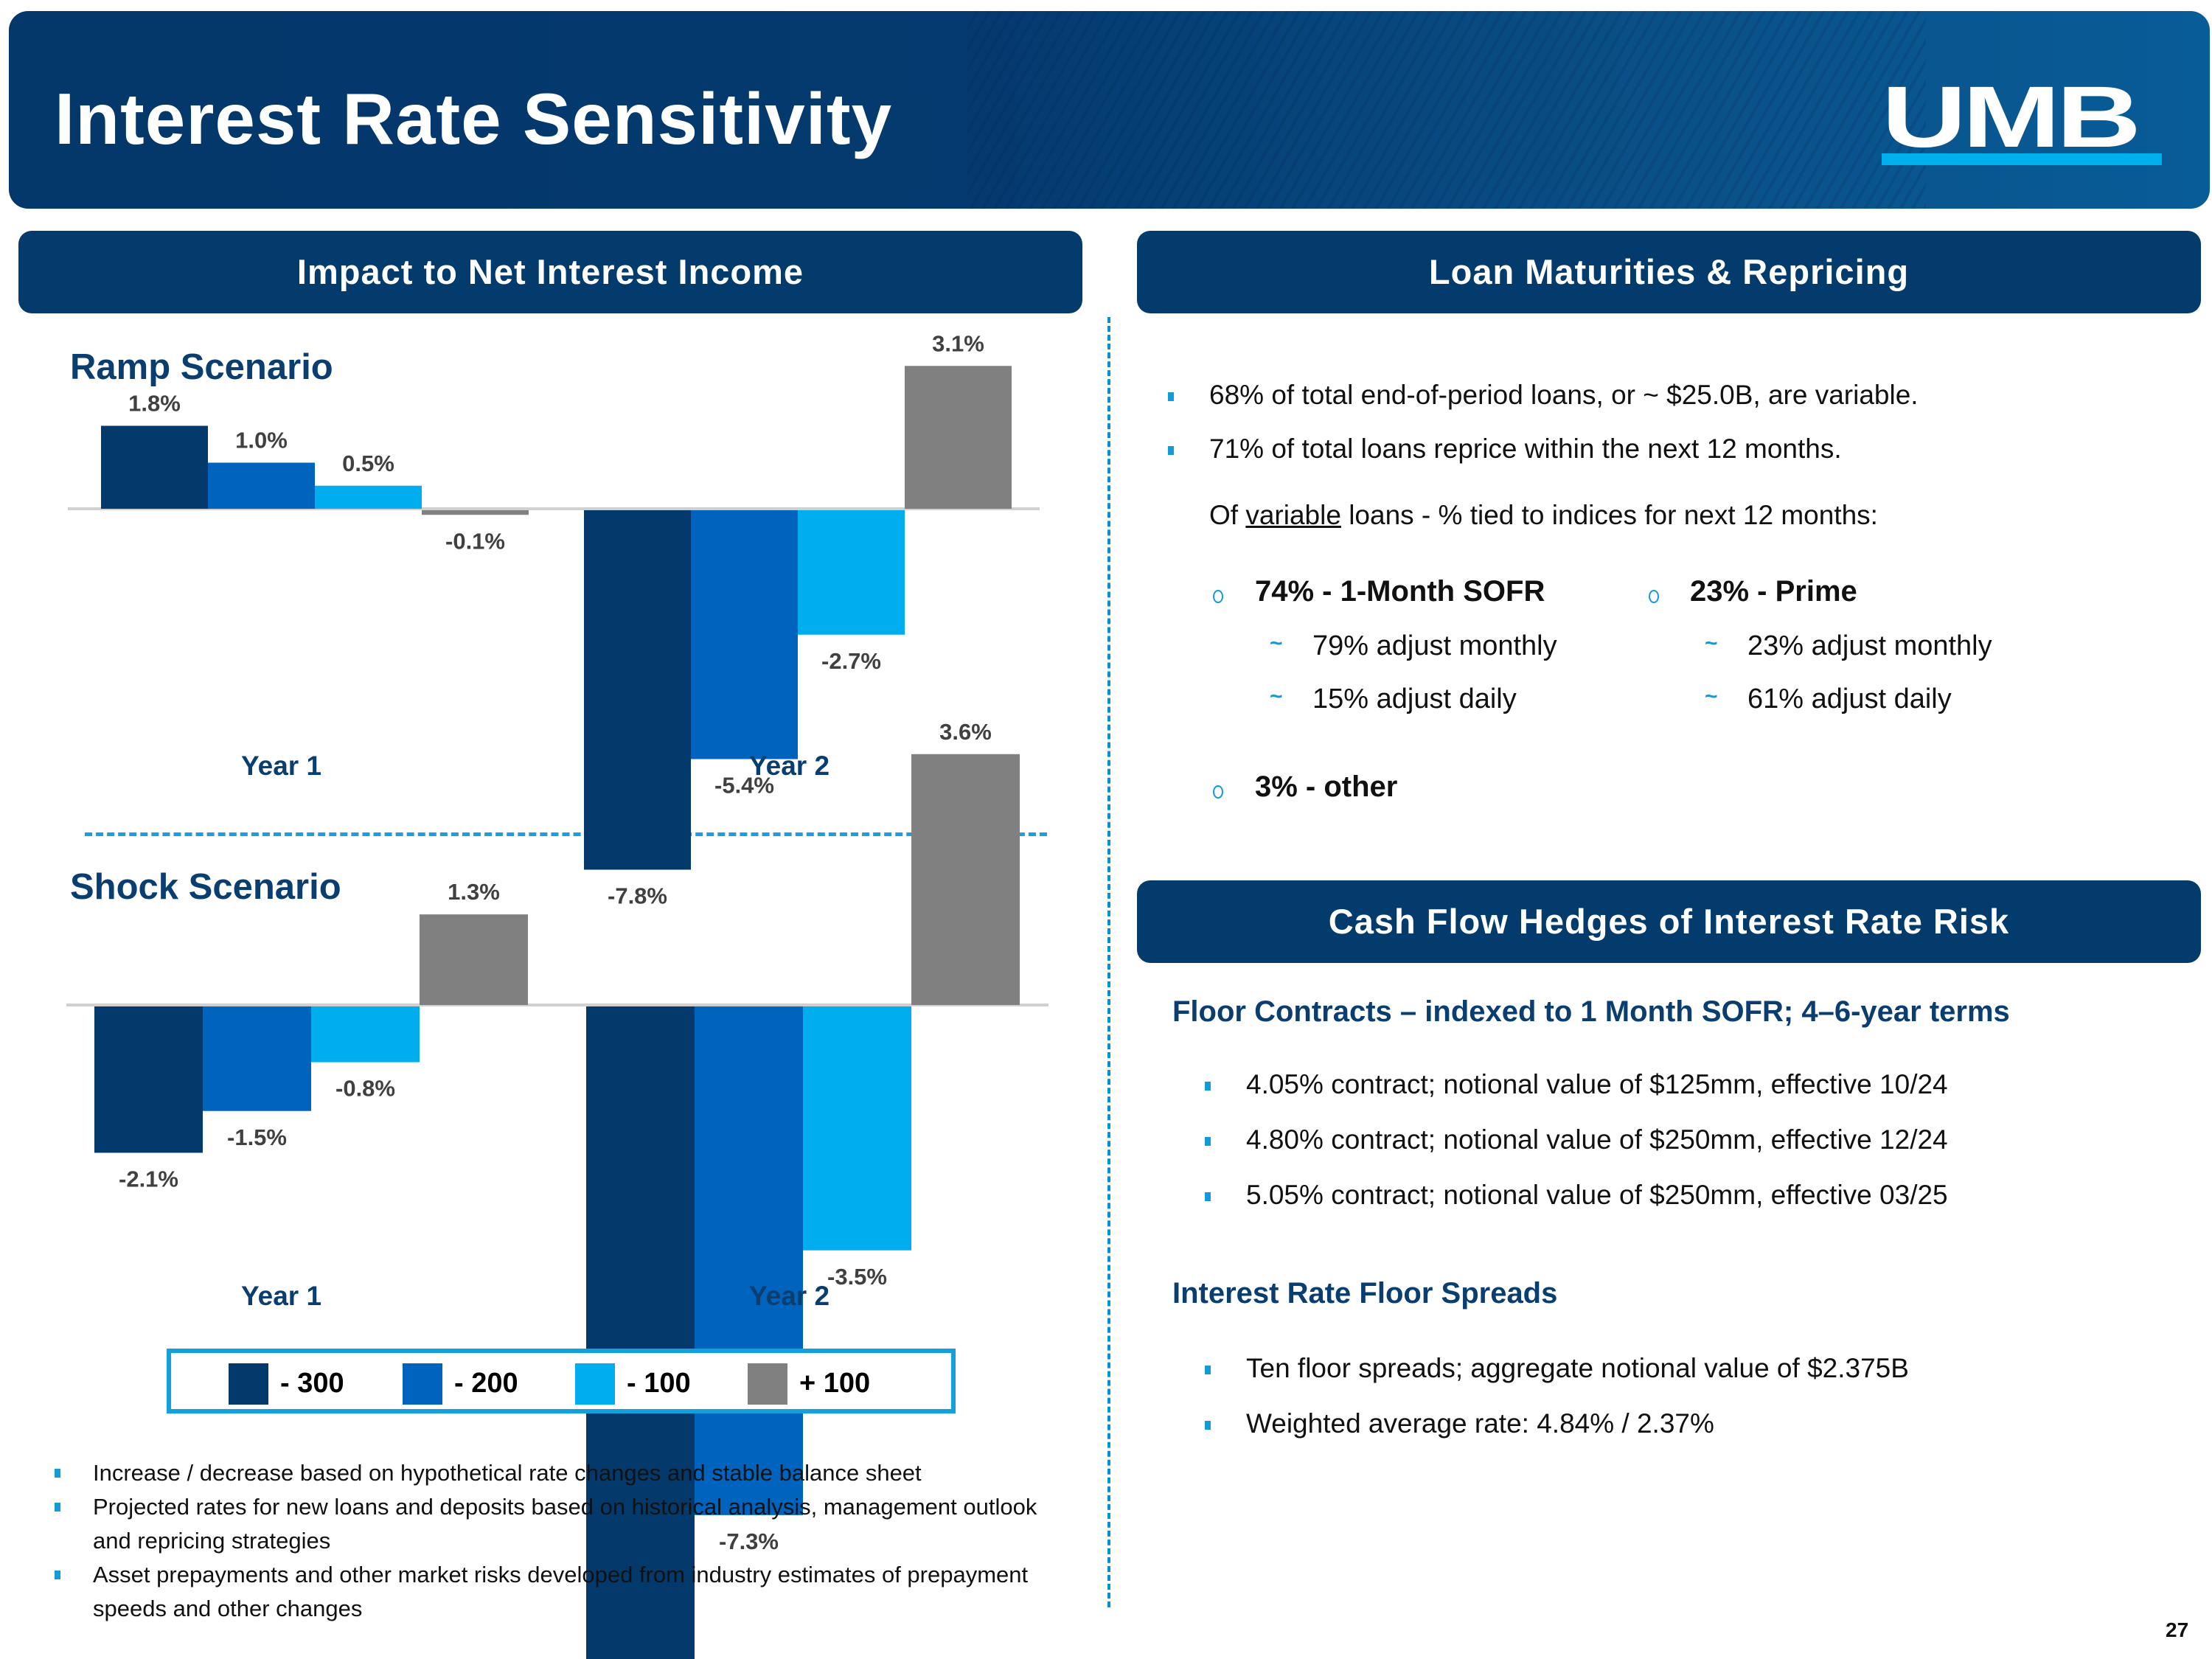  What do you see at coordinates (1400, 591) in the screenshot?
I see `index-sofr: 74% - 1-Month SOFR` at bounding box center [1400, 591].